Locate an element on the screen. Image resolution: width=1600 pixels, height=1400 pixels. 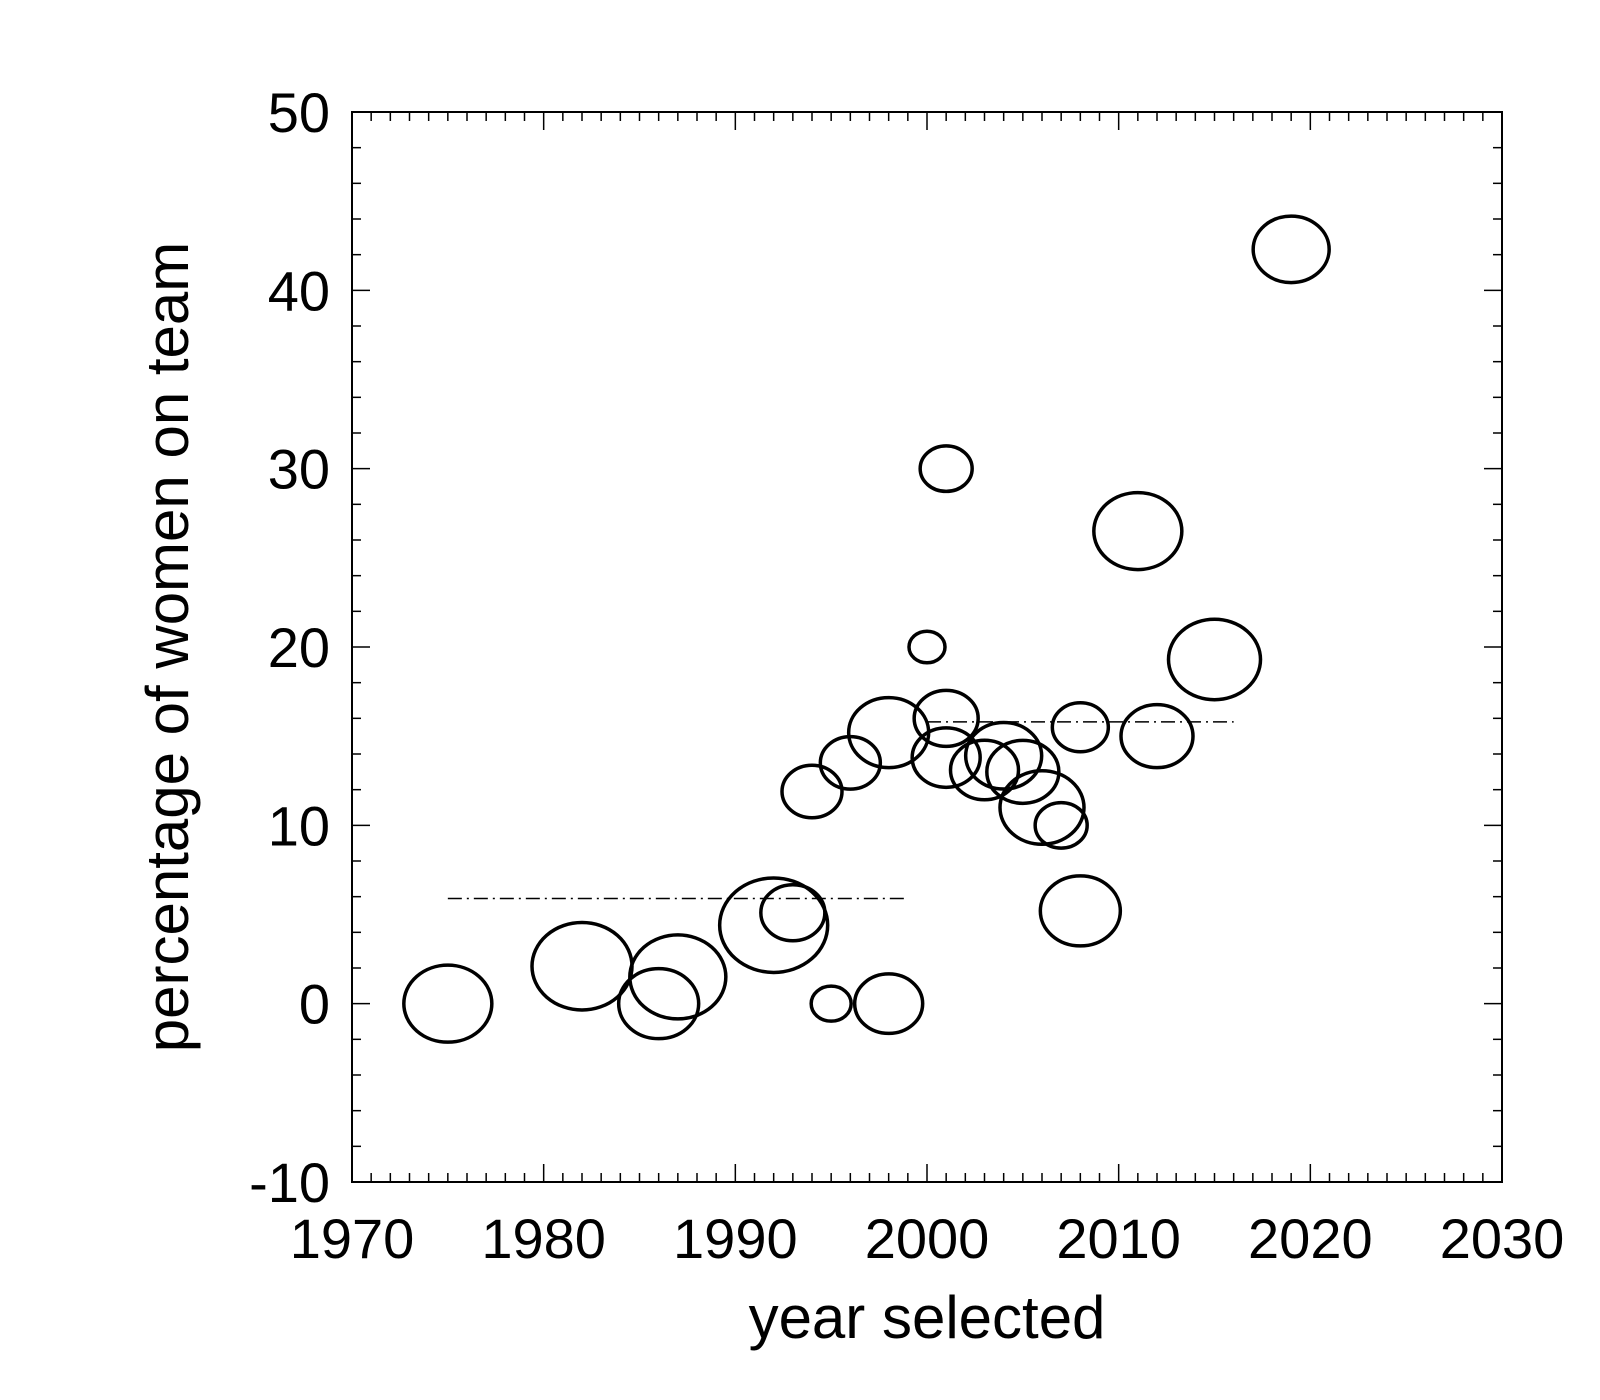
x-tick-label: 1980 is located at coordinates (543, 1238).